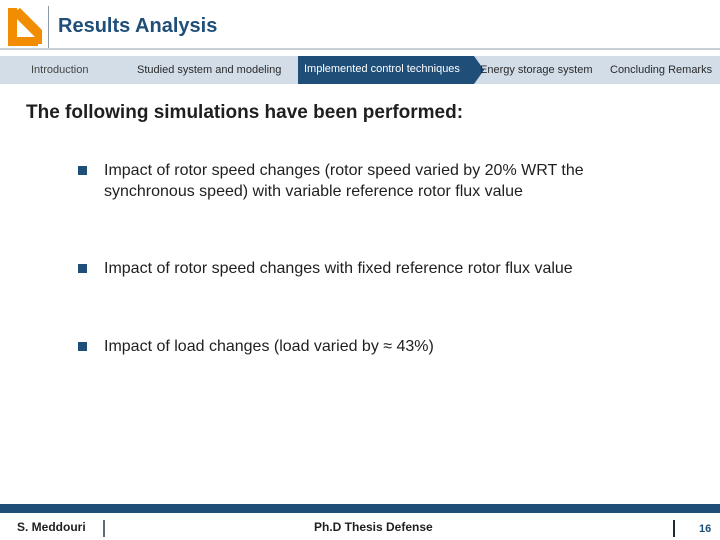 The image size is (720, 540). I want to click on slide-footer: S. Meddouri Ph.D Thesis Defense 16, so click(360, 522).